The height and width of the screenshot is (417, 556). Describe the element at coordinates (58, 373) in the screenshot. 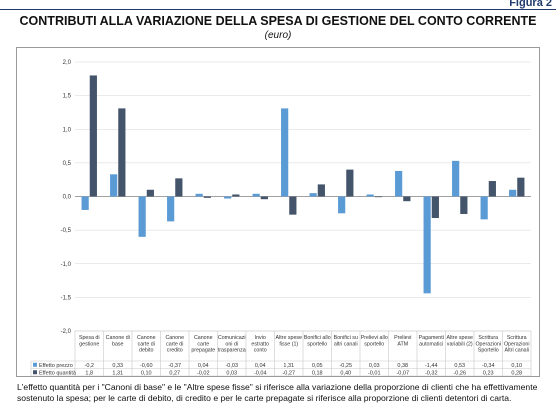

I see `legend-label: Effetto quantità` at that location.